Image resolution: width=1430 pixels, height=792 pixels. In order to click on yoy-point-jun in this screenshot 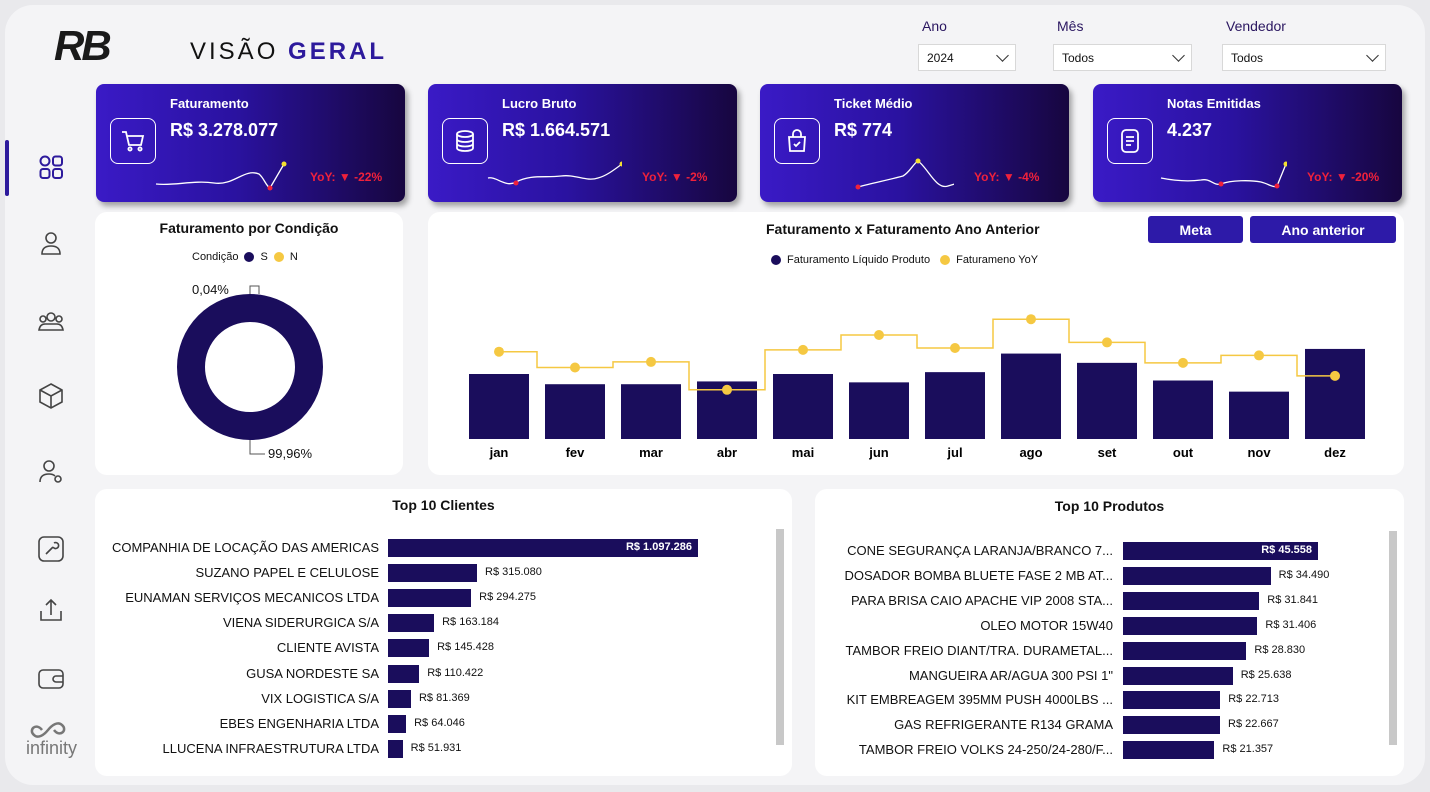, I will do `click(879, 335)`.